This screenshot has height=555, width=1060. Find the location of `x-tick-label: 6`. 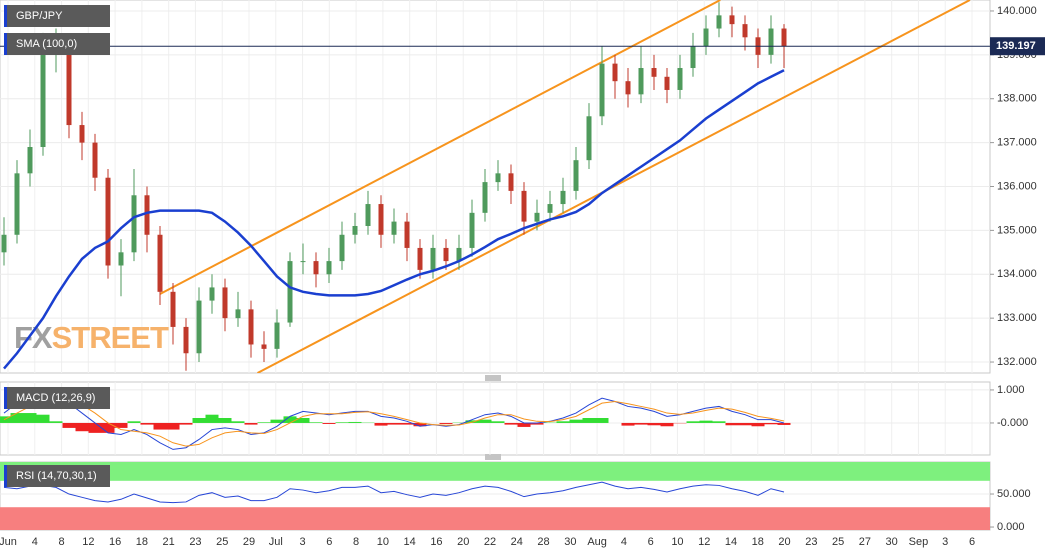

x-tick-label: 6 is located at coordinates (972, 542).